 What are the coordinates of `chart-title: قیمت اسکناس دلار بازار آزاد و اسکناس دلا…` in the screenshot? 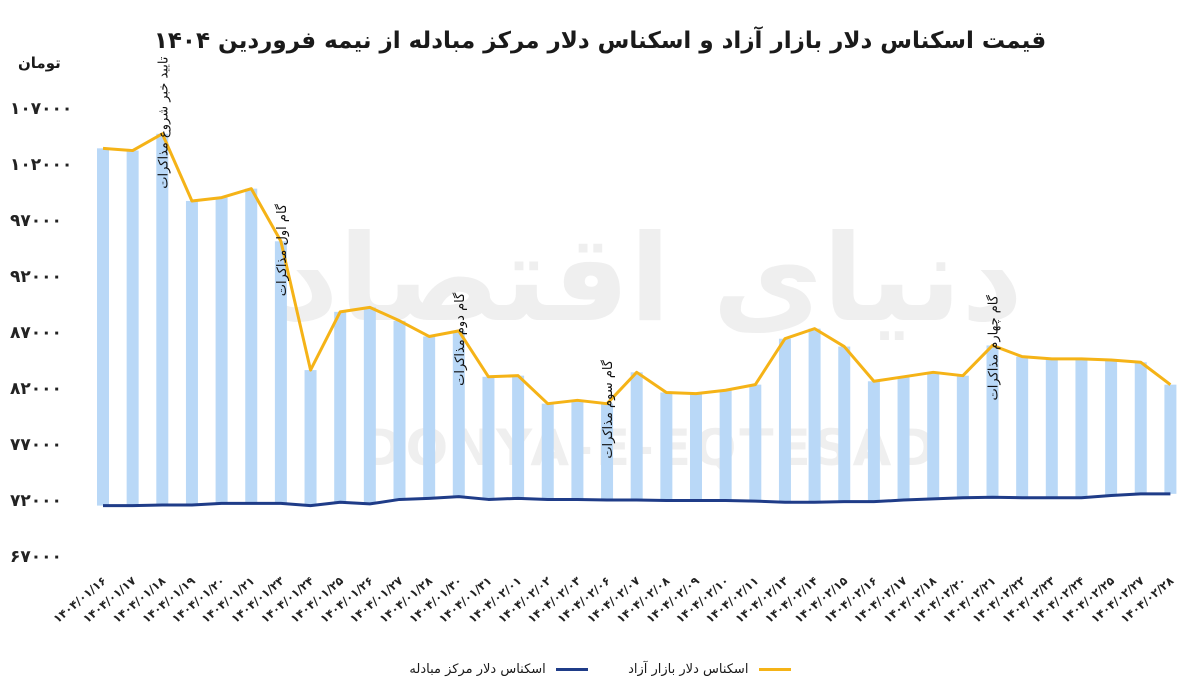 It's located at (600, 41).